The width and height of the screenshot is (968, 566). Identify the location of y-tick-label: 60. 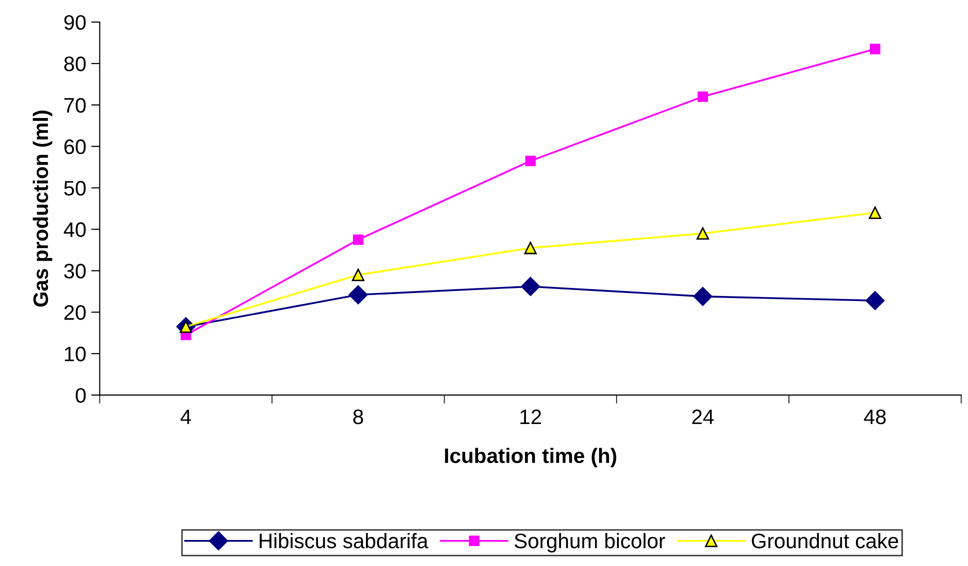
(75, 146).